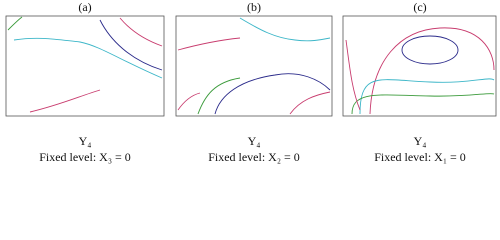 The width and height of the screenshot is (500, 240). Describe the element at coordinates (420, 157) in the screenshot. I see `fixed-level-caption: Fixed level: X₁ = 0` at that location.